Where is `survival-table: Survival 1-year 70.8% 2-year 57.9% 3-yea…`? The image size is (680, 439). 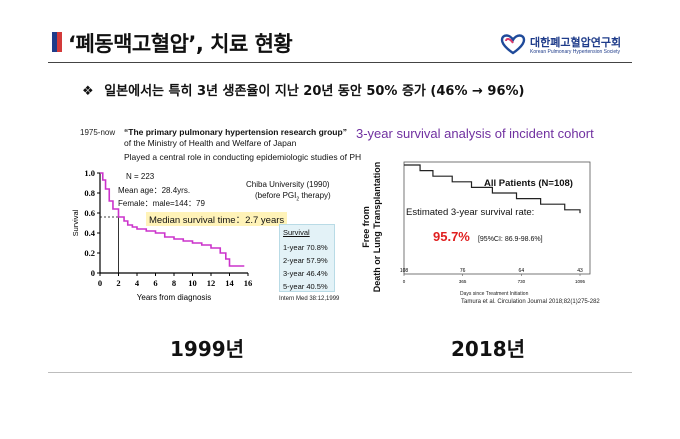
survival-table: Survival 1-year 70.8% 2-year 57.9% 3-yea… is located at coordinates (307, 258).